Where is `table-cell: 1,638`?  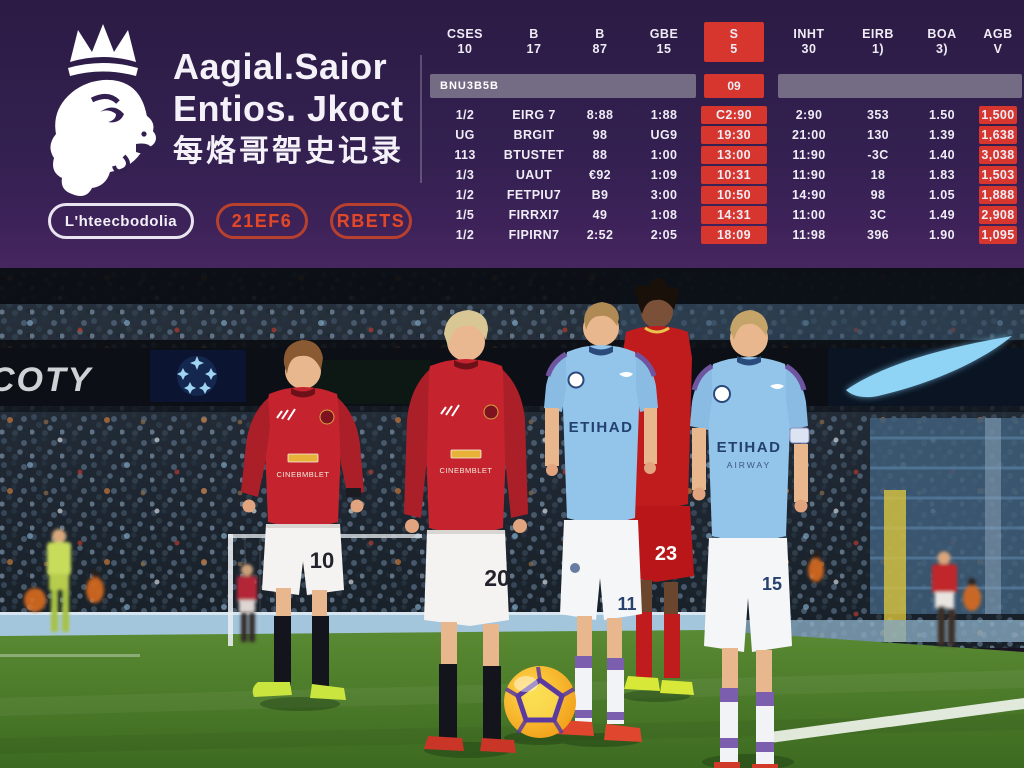 table-cell: 1,638 is located at coordinates (998, 135).